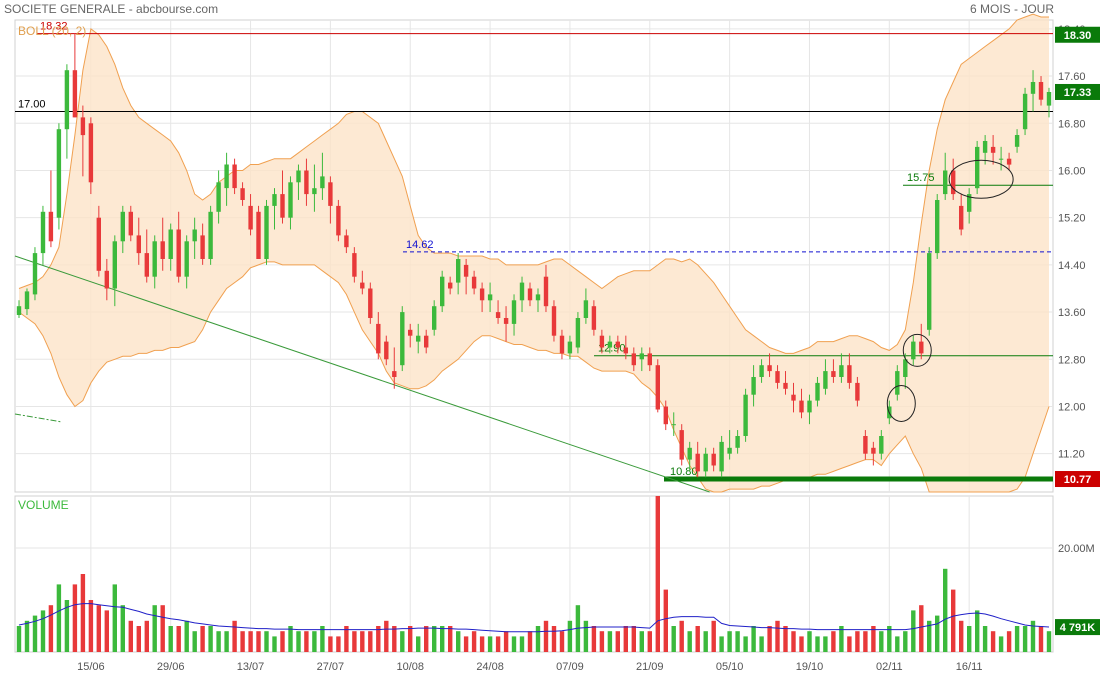  Describe the element at coordinates (1072, 77) in the screenshot. I see `price-tick-label: 17.60` at that location.